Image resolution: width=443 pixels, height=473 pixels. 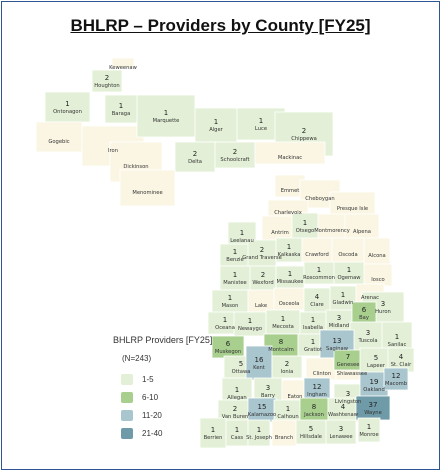 What do you see at coordinates (317, 255) in the screenshot?
I see `county-name: Crawford` at bounding box center [317, 255].